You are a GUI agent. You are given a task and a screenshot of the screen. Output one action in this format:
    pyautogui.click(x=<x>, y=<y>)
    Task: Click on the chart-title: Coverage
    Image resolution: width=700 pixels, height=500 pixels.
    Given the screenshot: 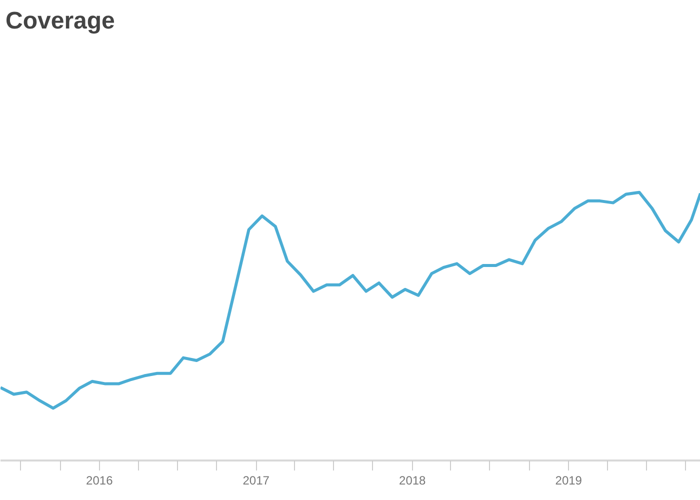 What is the action you would take?
    pyautogui.click(x=60, y=21)
    